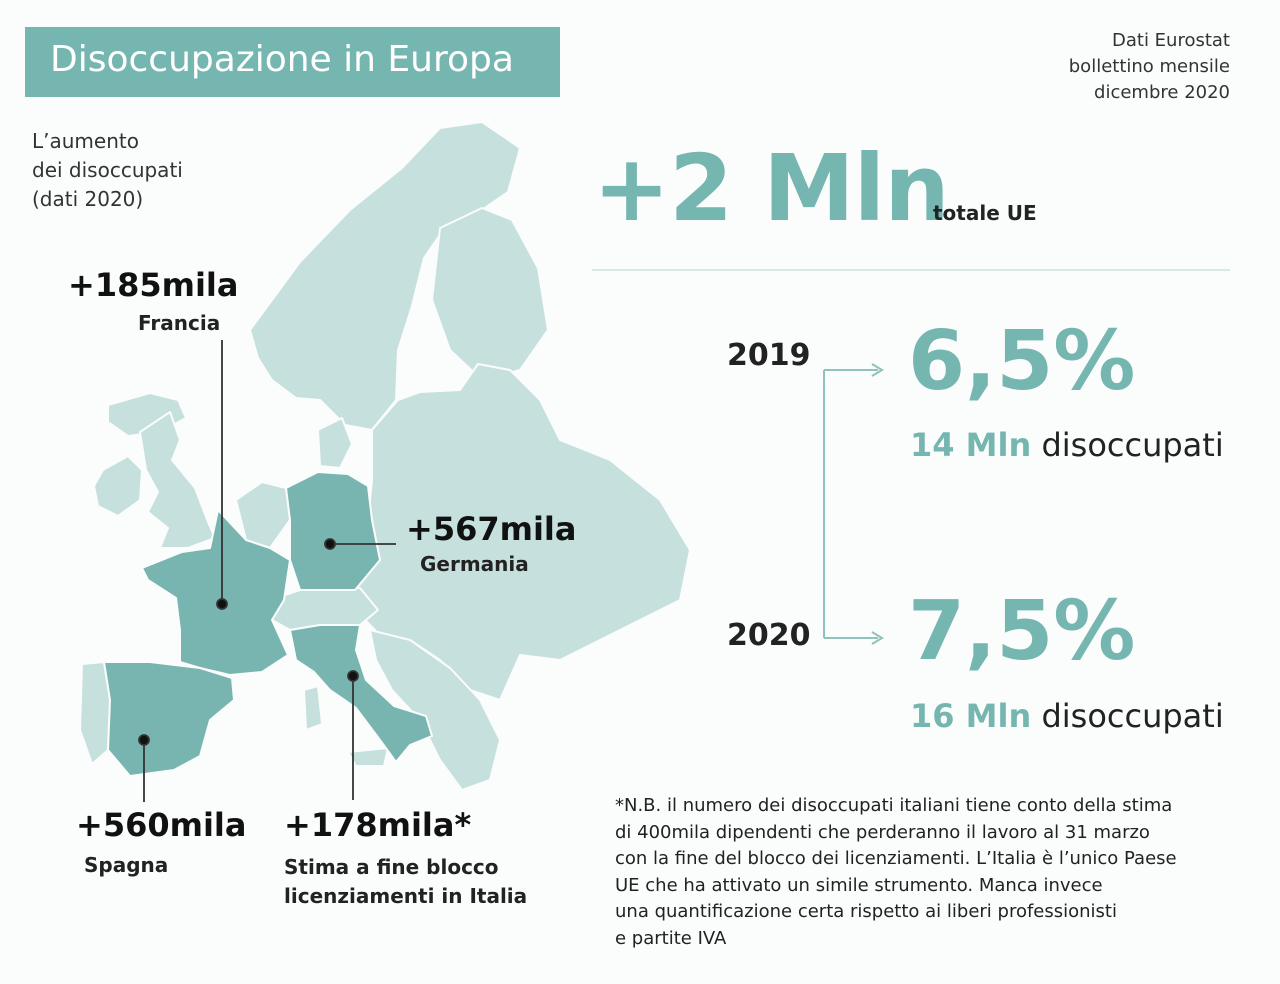 This screenshot has width=1280, height=984. Describe the element at coordinates (107, 170) in the screenshot. I see `map-subtitle: L’aumento dei disoccupati (dati 2020)` at that location.